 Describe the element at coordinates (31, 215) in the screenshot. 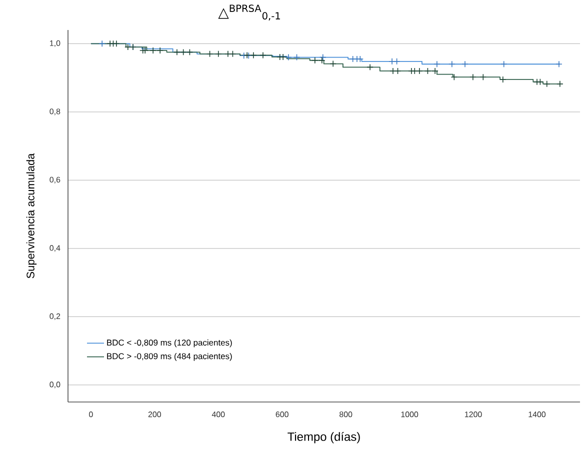

I see `y-axis-title: Supervivencia acumulada` at that location.